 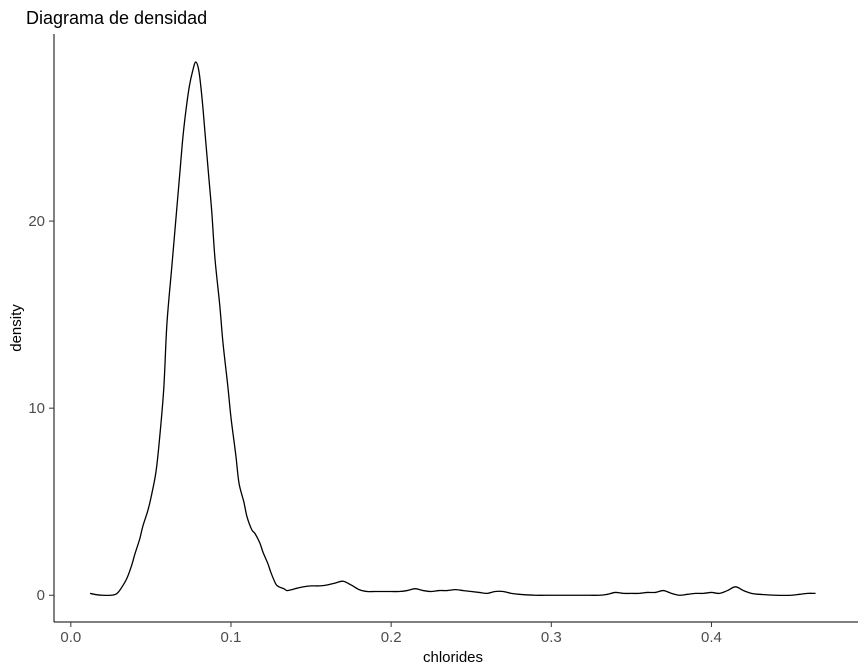 I want to click on x-tick-label: 0.1, so click(x=231, y=637).